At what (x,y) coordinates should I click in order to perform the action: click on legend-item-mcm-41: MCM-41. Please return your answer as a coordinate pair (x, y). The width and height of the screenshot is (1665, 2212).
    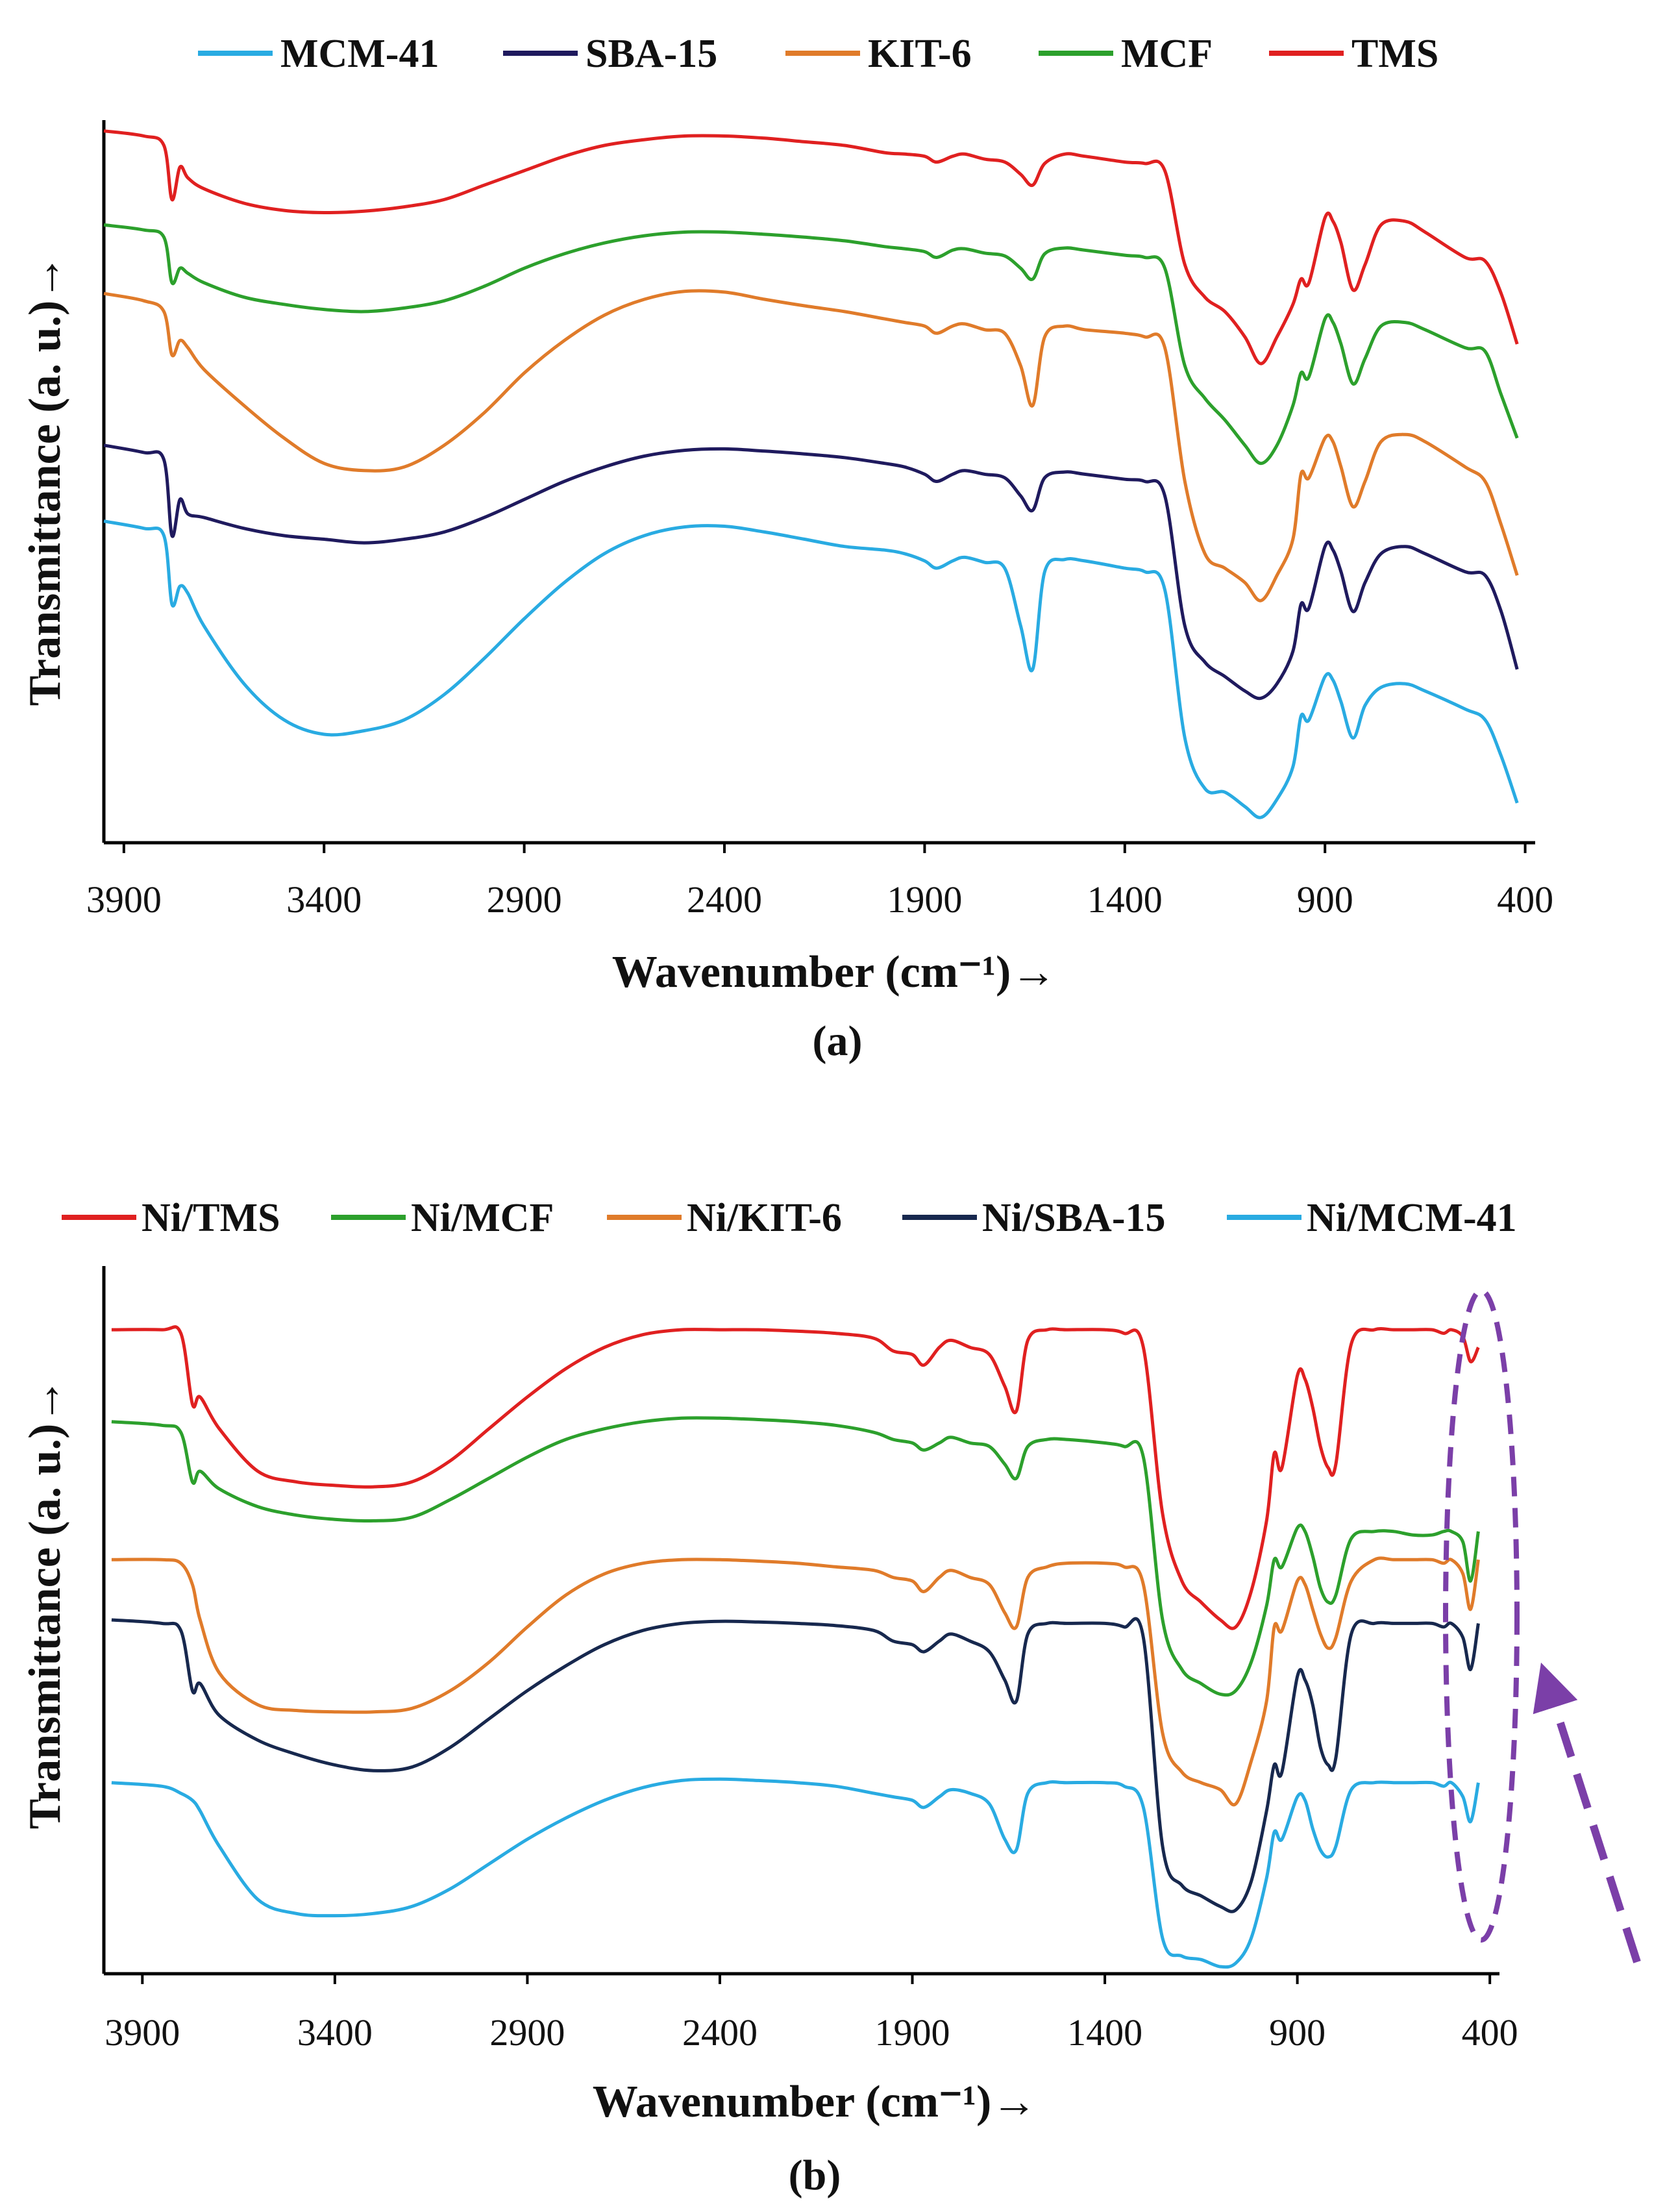
    Looking at the image, I should click on (318, 54).